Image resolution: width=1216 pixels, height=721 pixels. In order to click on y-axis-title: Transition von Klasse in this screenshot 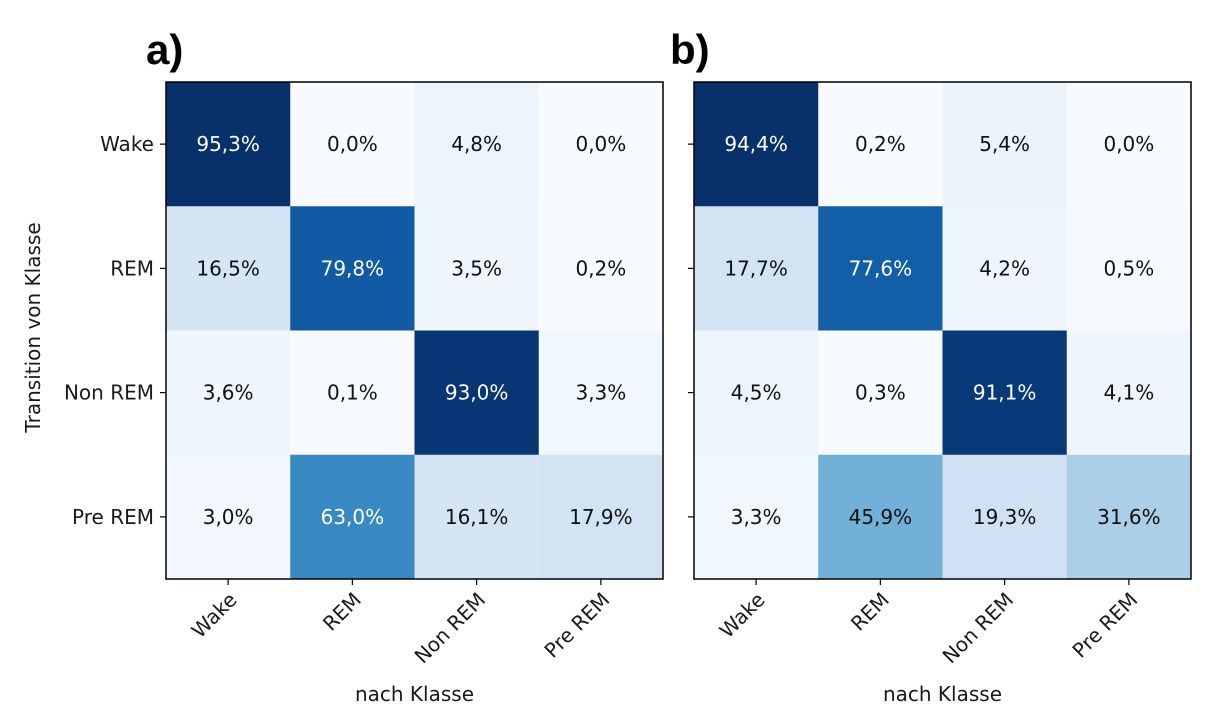, I will do `click(33, 327)`.